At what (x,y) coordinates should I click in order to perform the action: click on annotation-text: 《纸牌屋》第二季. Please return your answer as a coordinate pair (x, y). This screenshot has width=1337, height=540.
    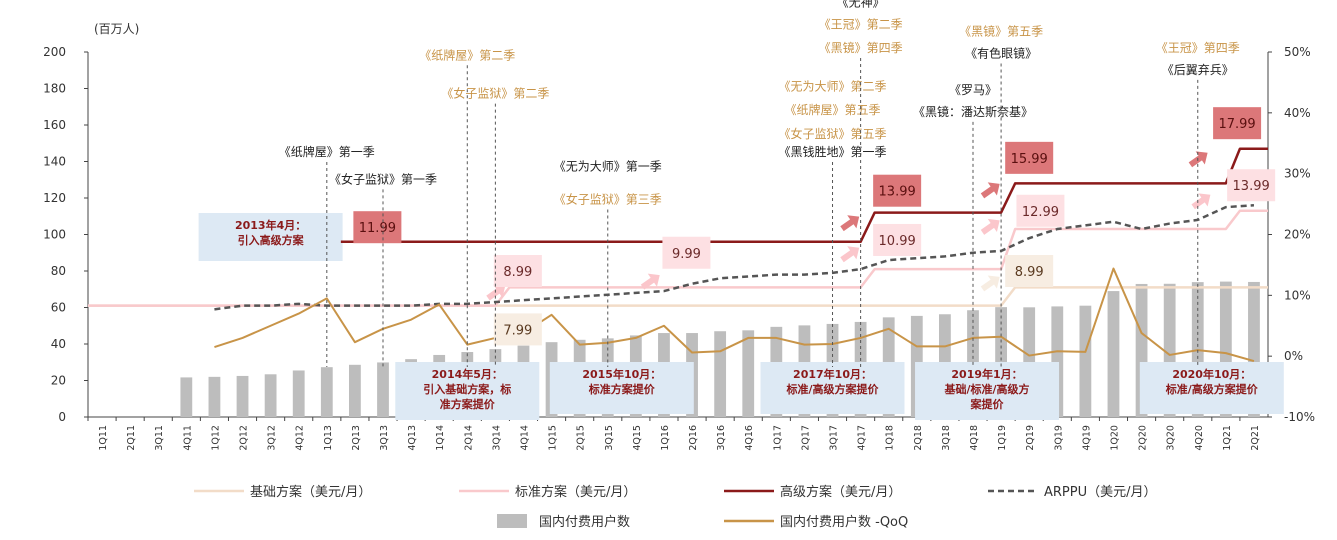
    Looking at the image, I should click on (467, 55).